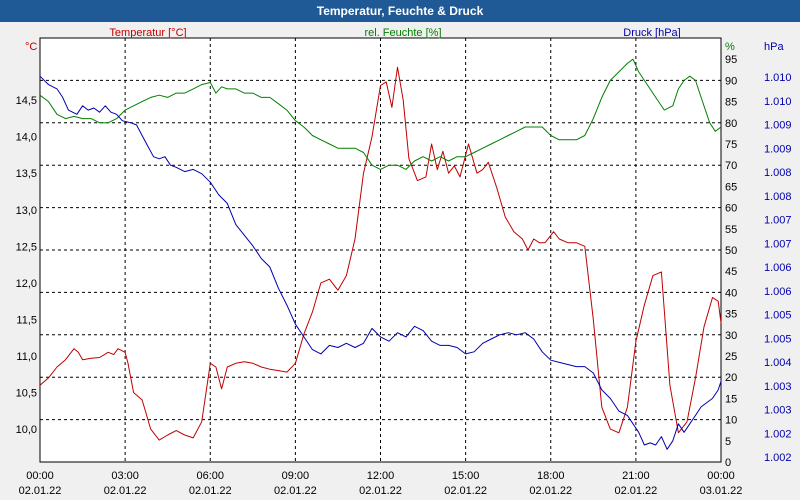 This screenshot has width=800, height=500. Describe the element at coordinates (731, 166) in the screenshot. I see `humidity-tick-label: 70` at that location.